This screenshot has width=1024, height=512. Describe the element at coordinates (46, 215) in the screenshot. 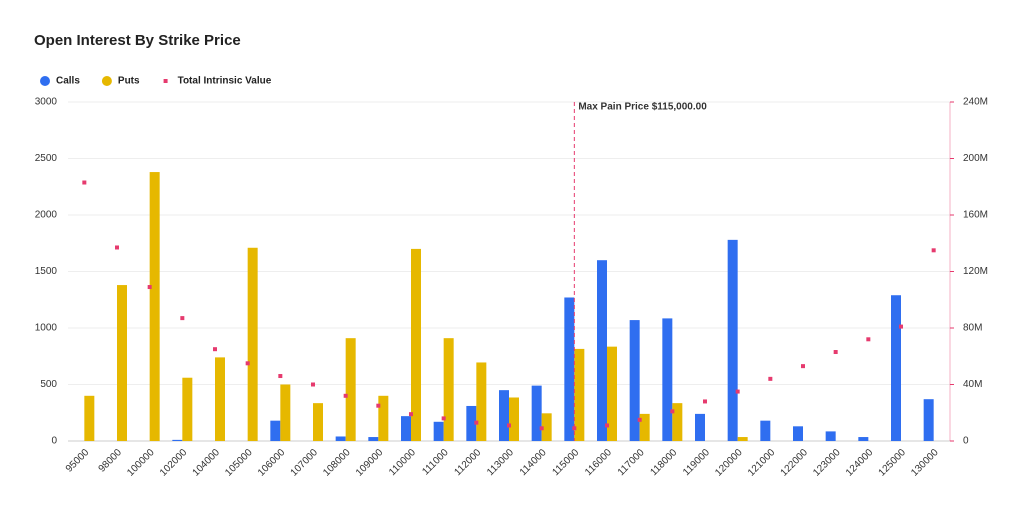

I see `y-tick-label: 2000` at that location.